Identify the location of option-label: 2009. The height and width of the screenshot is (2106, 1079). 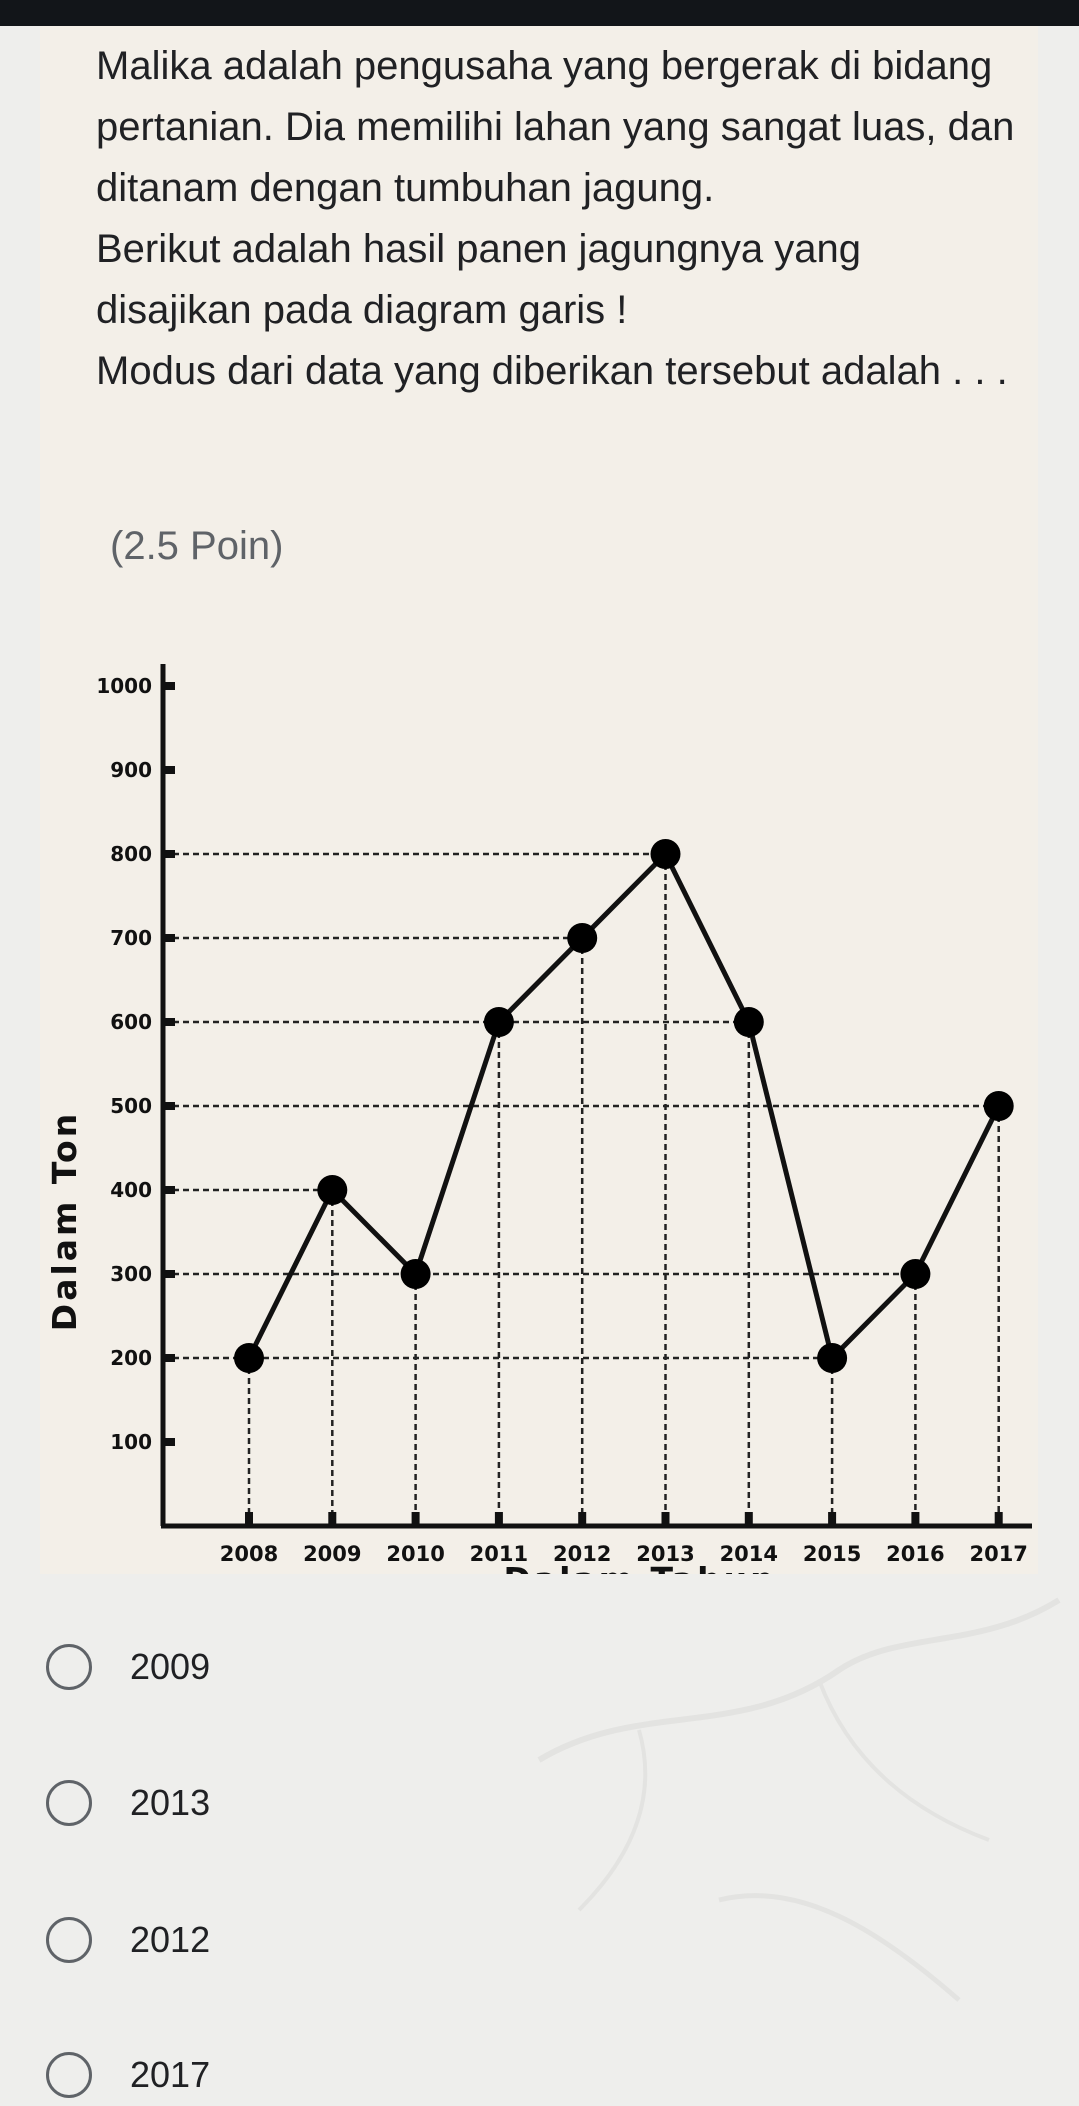
(170, 1666).